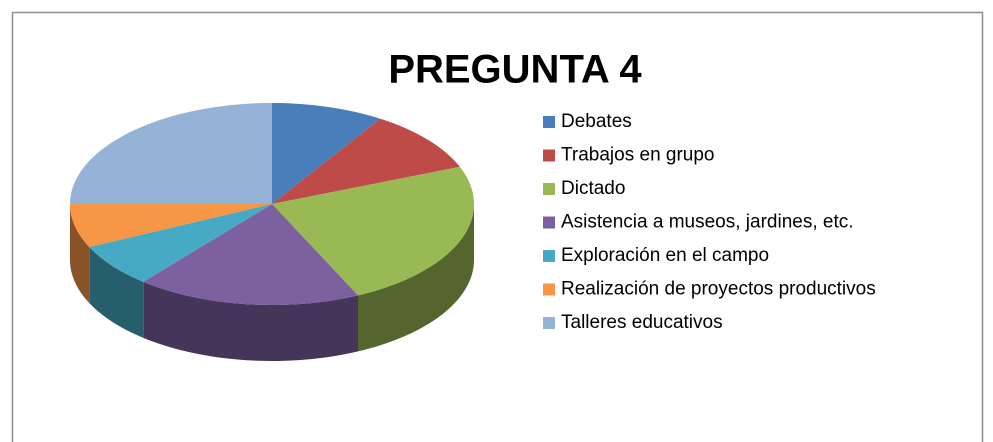 The image size is (993, 442). Describe the element at coordinates (596, 121) in the screenshot. I see `legend-label: Debates` at that location.